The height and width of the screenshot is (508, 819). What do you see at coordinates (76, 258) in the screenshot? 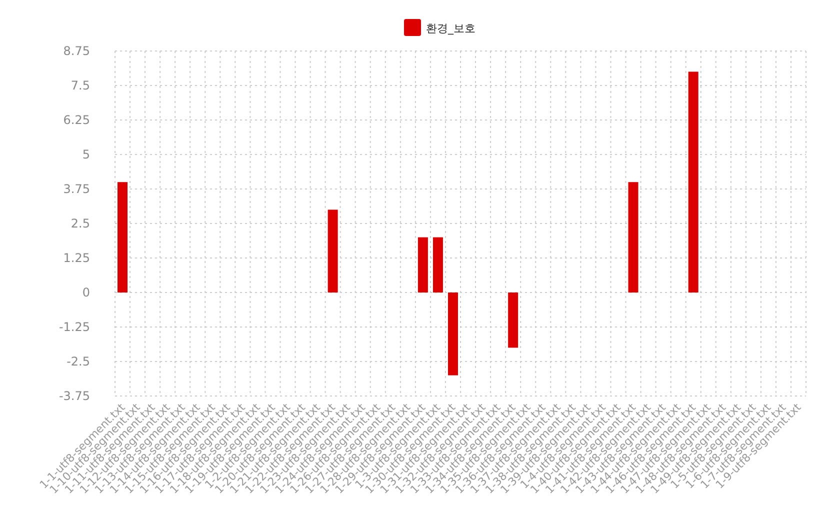
I see `y-tick-label: 1.25` at bounding box center [76, 258].